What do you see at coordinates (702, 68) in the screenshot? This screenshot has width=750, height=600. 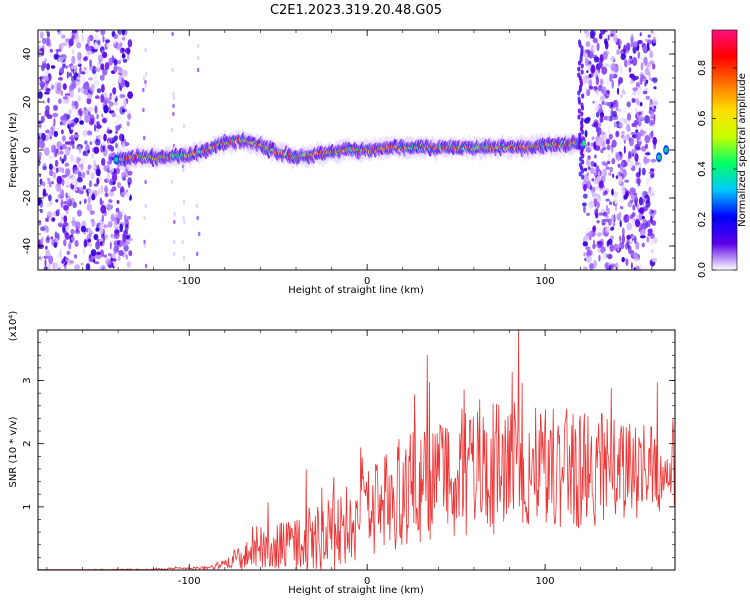 I see `colorbar-tick-label: 0.8` at bounding box center [702, 68].